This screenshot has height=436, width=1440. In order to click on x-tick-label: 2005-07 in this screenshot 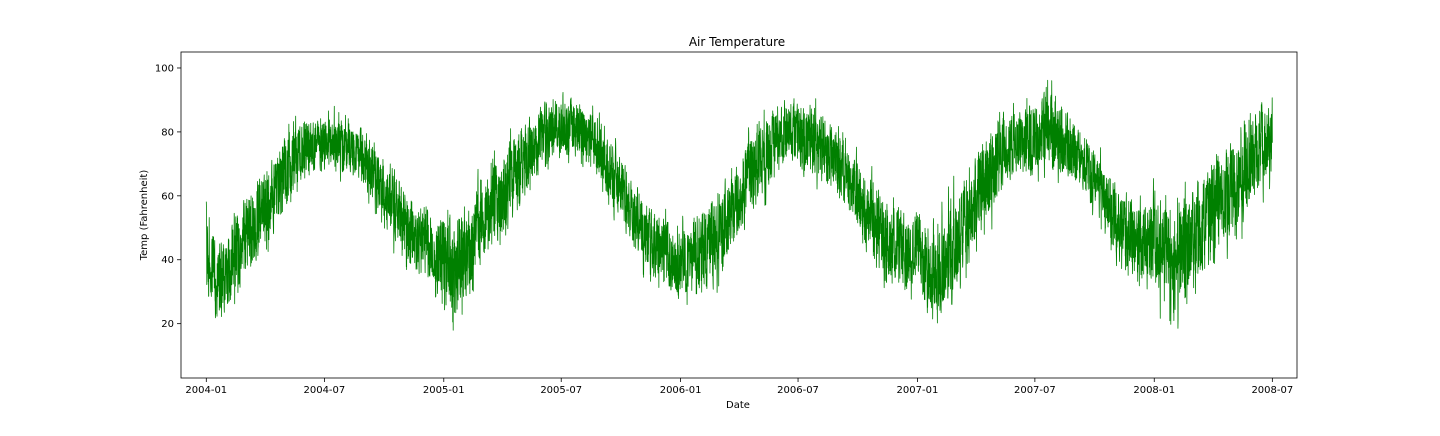, I will do `click(561, 390)`.